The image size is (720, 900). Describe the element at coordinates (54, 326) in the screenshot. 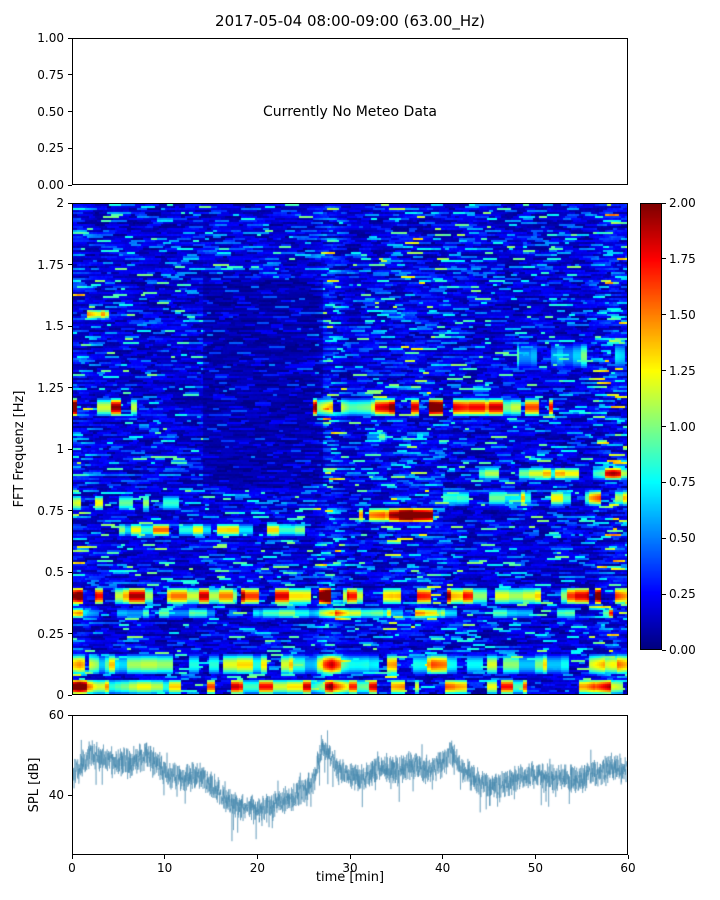

I see `fft-ytick-label: 1.5` at that location.